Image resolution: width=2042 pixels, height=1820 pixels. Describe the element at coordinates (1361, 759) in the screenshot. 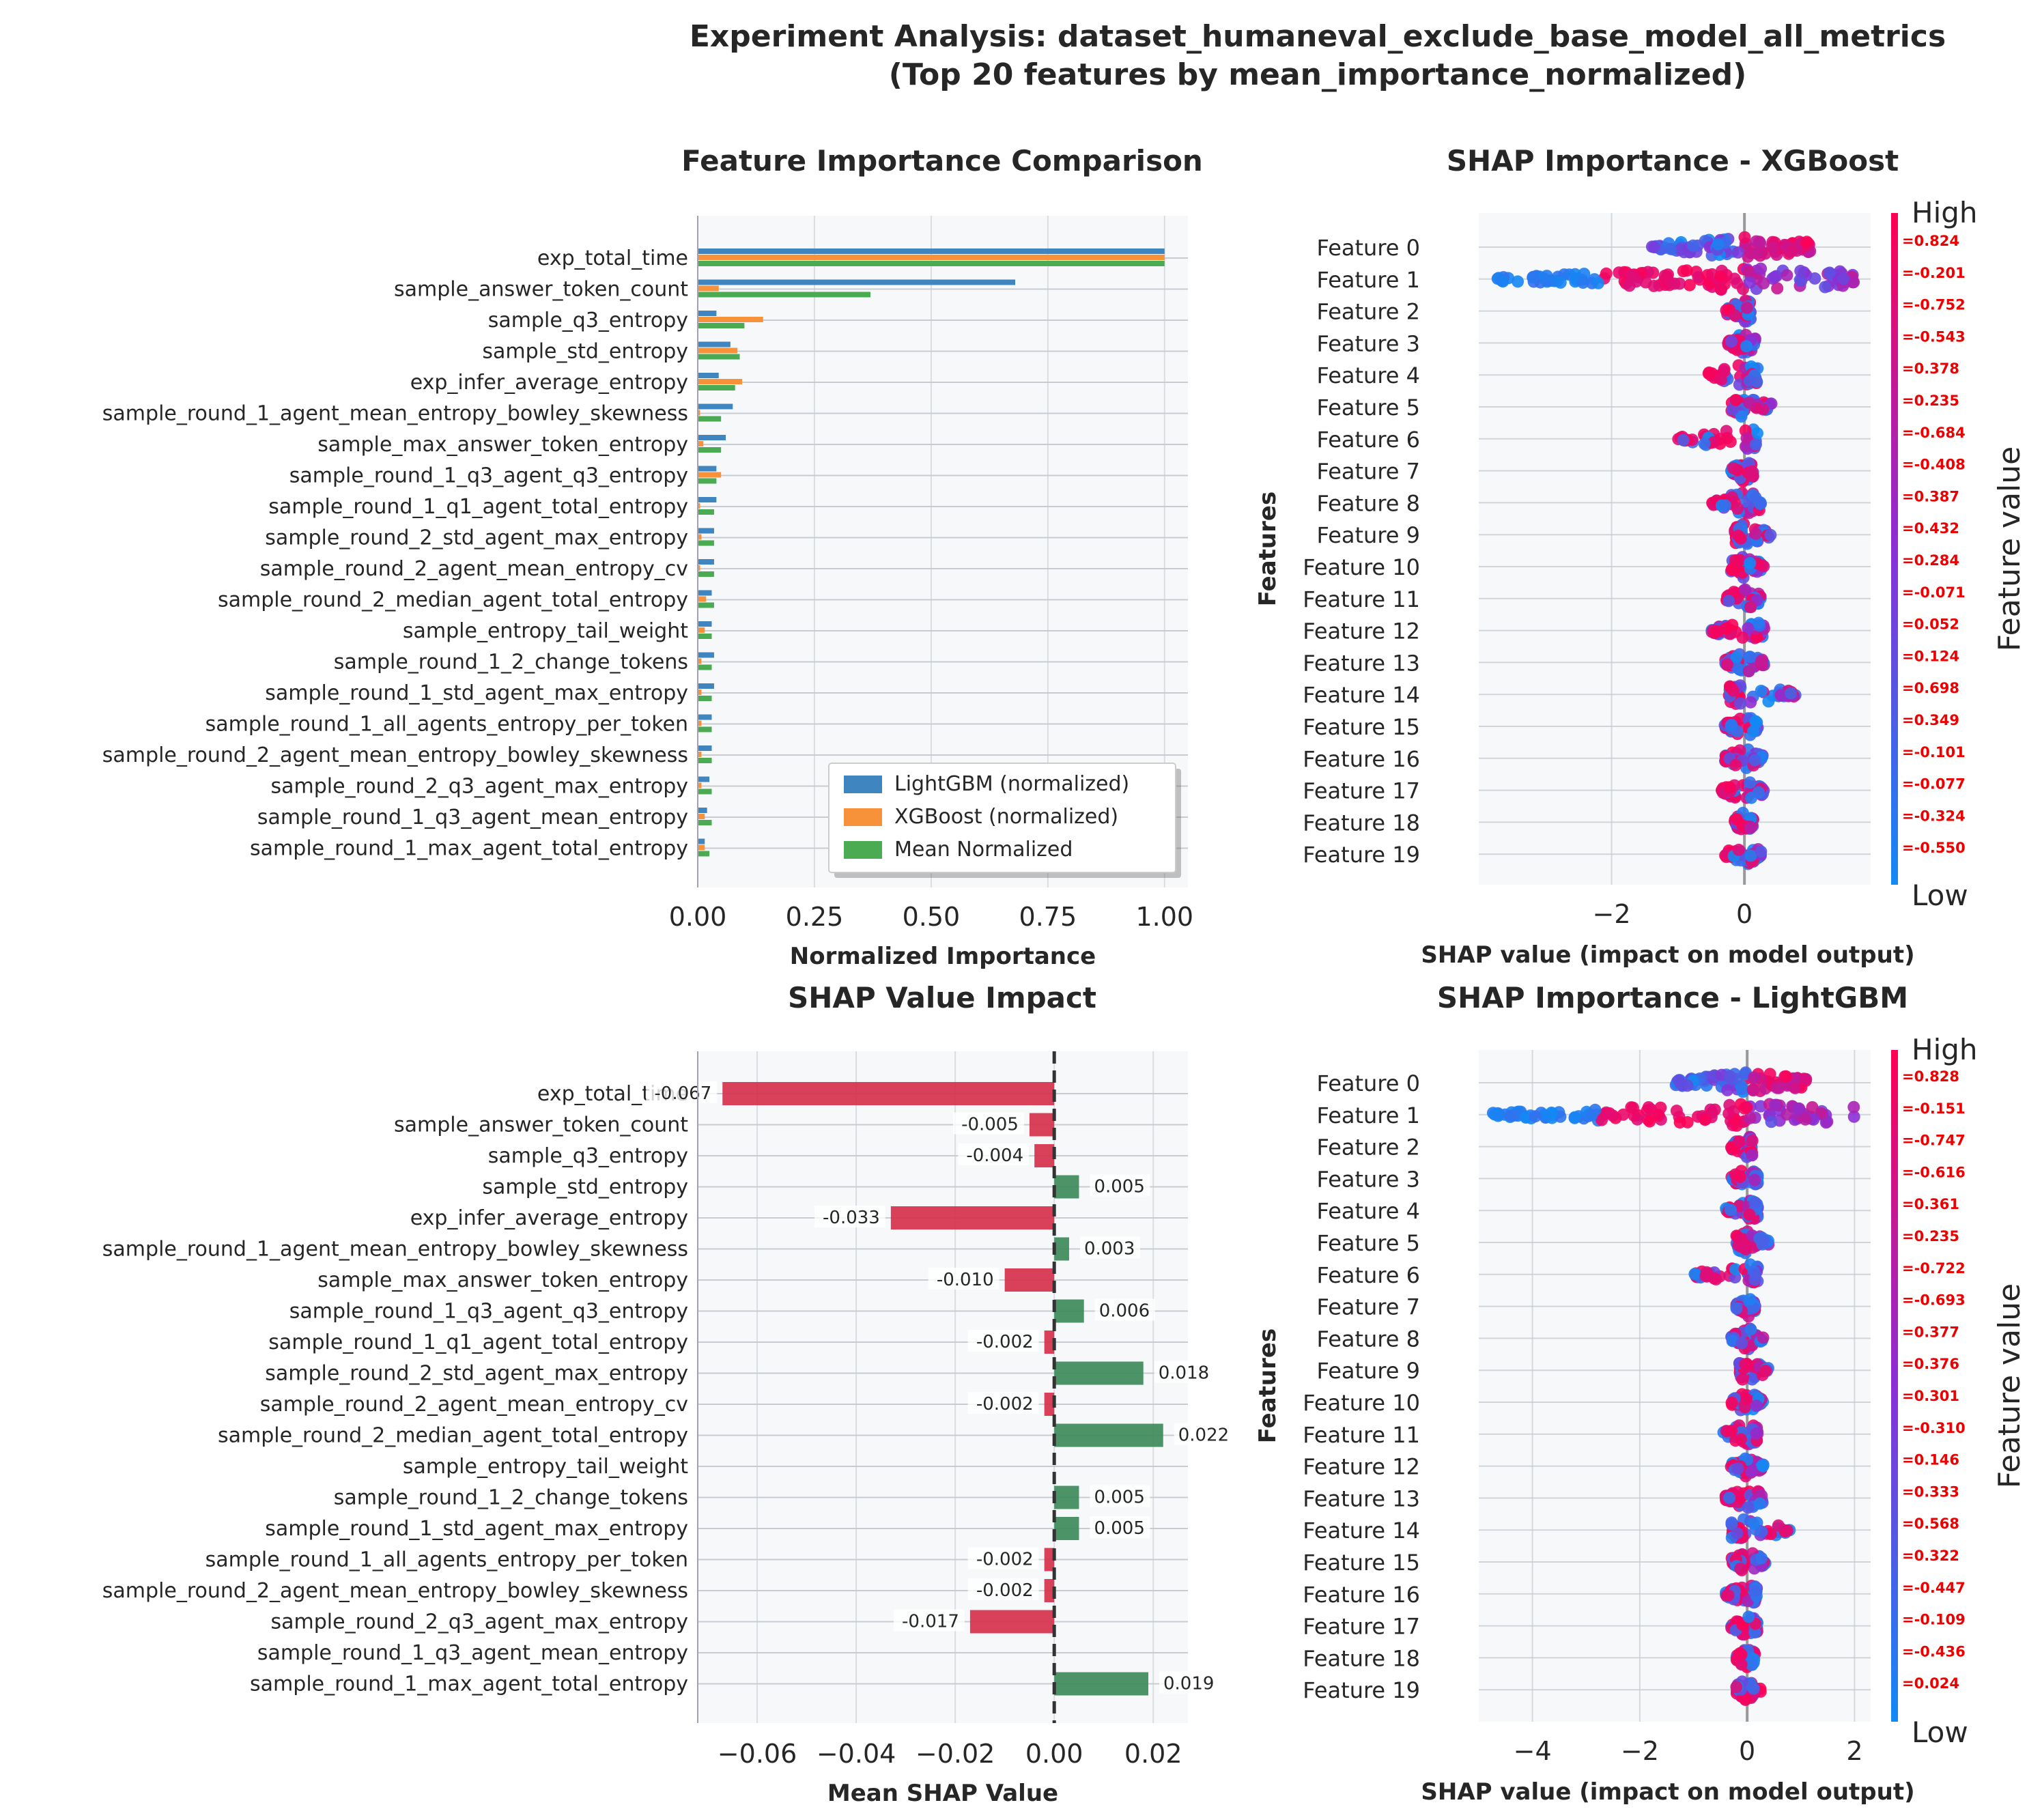

I see `y-tick-label-feature-16: Feature 16` at that location.